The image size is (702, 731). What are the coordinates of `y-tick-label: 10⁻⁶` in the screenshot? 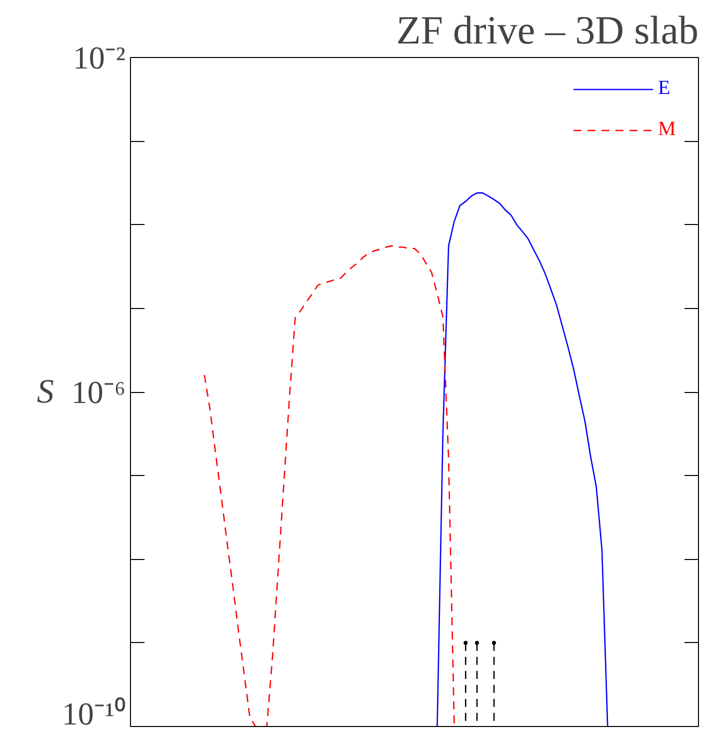 It's located at (98, 392).